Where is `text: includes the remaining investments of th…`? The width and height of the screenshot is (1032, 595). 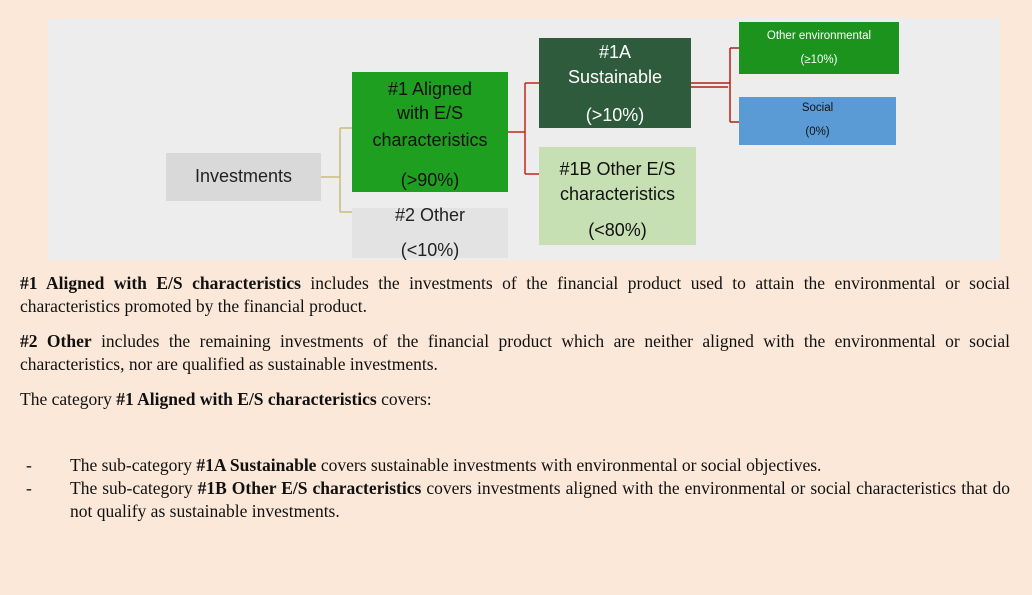
text: includes the remaining investments of th… is located at coordinates (515, 352).